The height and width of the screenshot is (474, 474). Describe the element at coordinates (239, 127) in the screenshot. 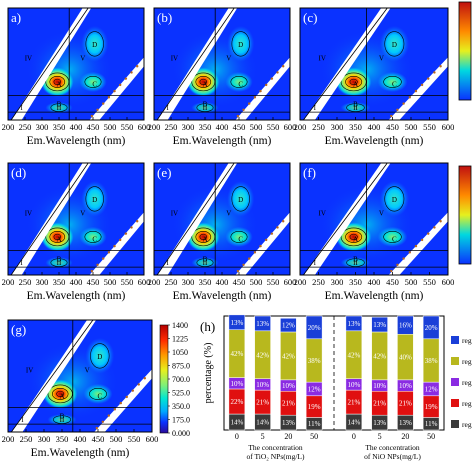

I see `x-tick-label: 450` at that location.